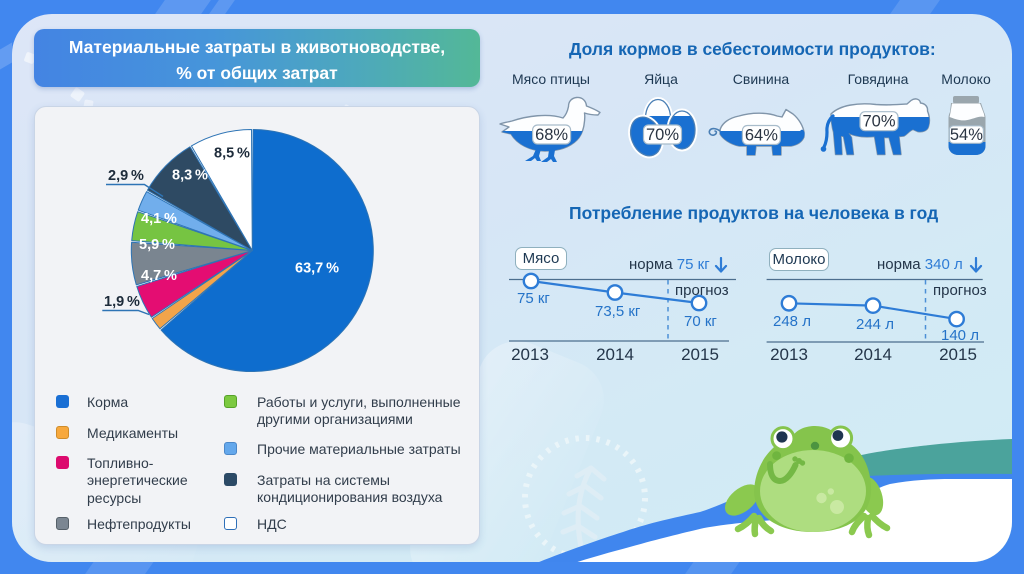 Image resolution: width=1024 pixels, height=574 pixels. Describe the element at coordinates (317, 269) in the screenshot. I see `svg-text: 63,7 %` at that location.